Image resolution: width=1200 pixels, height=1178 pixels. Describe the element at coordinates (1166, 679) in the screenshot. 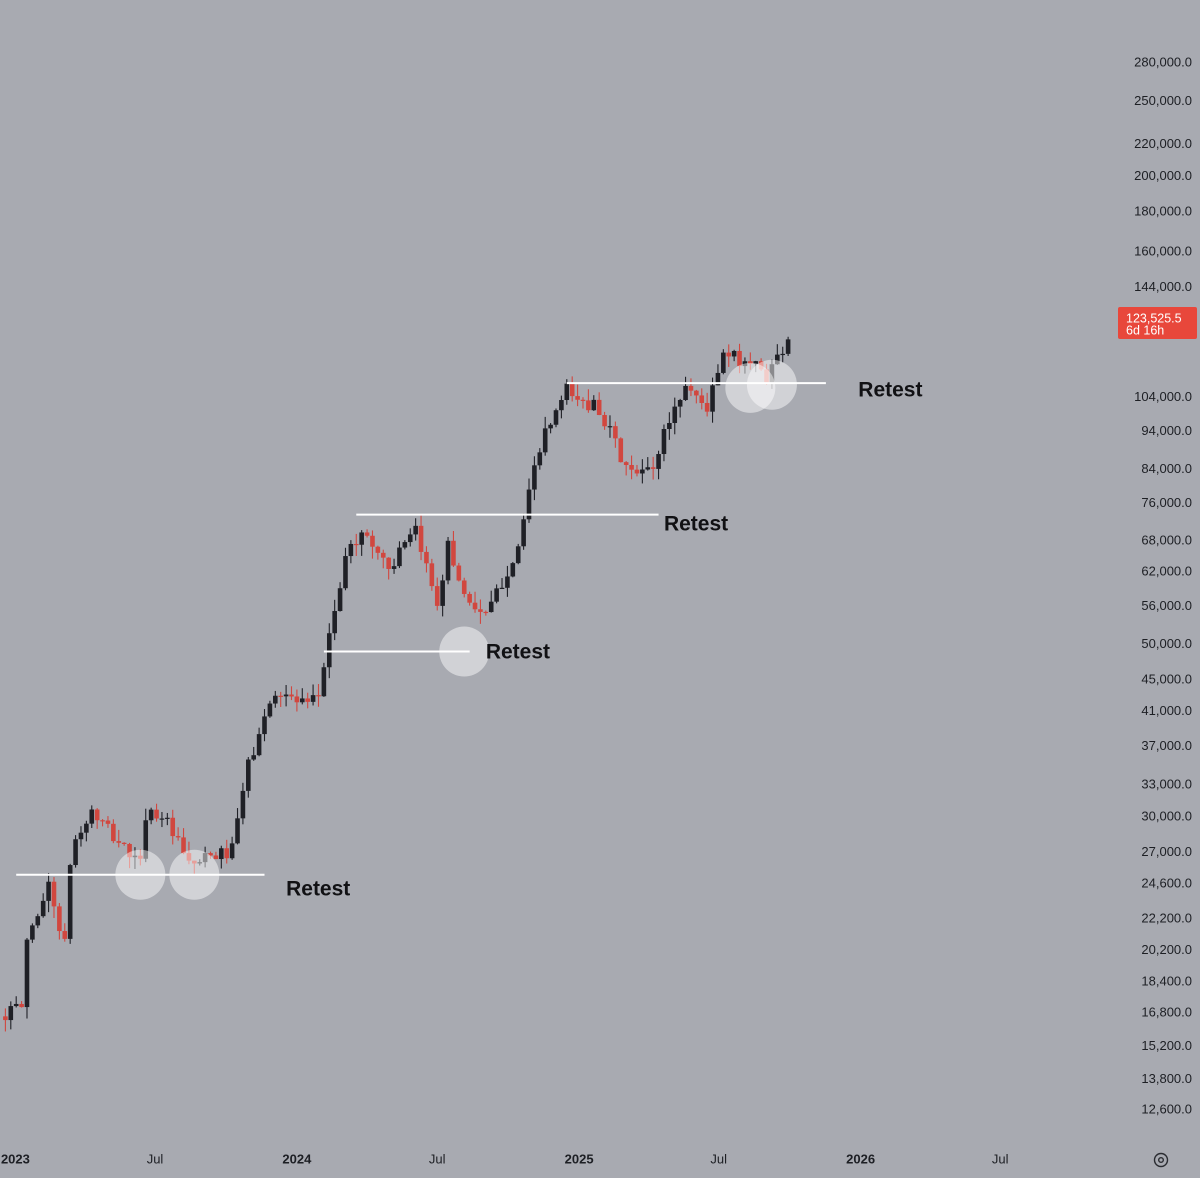

I see `y-tick-label: 45,000.0` at that location.